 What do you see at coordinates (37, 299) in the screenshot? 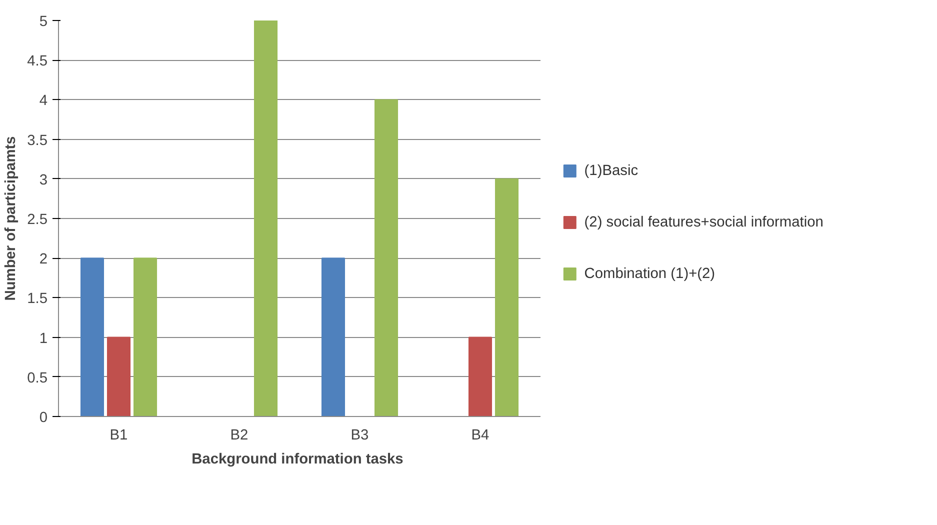
I see `y-tick-label: 1.5` at bounding box center [37, 299].